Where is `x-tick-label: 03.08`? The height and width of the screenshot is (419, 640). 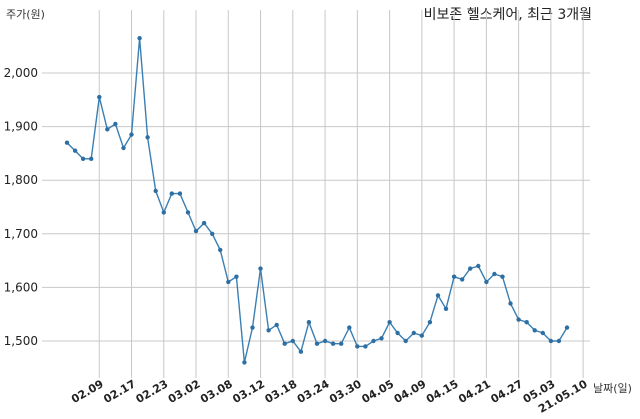 x-tick-label: 03.08 is located at coordinates (216, 391).